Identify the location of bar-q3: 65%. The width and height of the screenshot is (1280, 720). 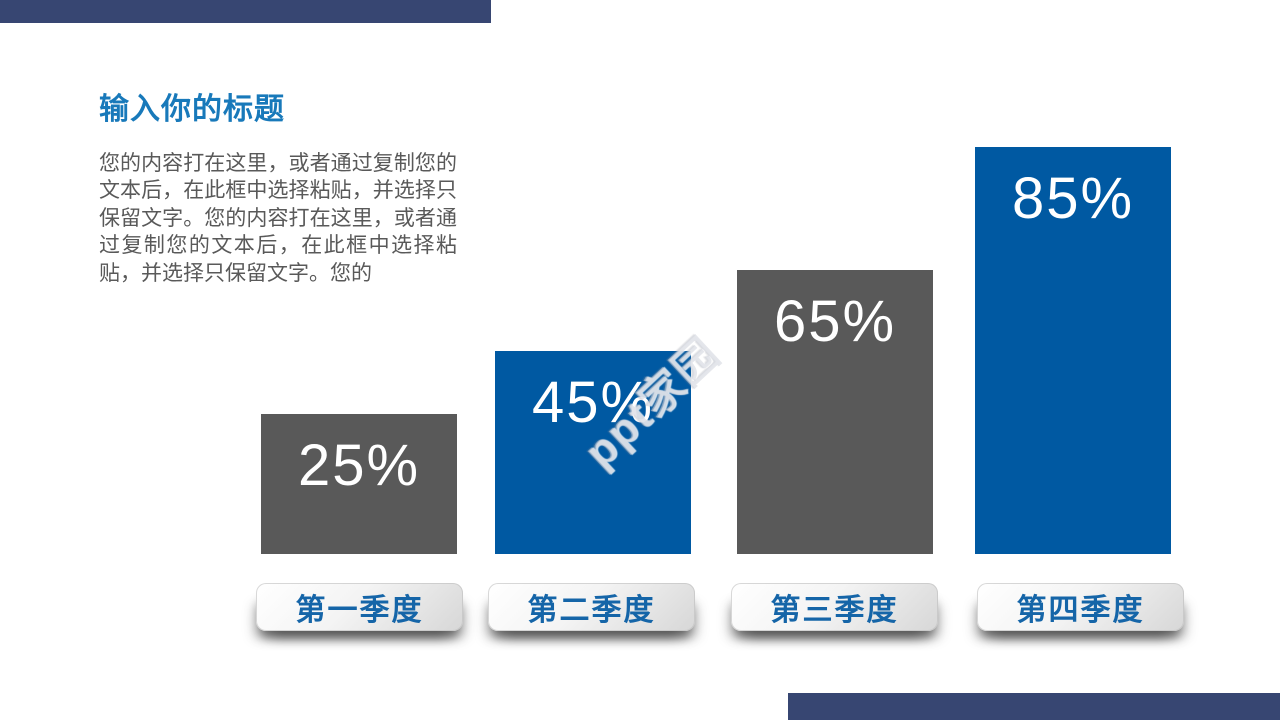
(835, 412).